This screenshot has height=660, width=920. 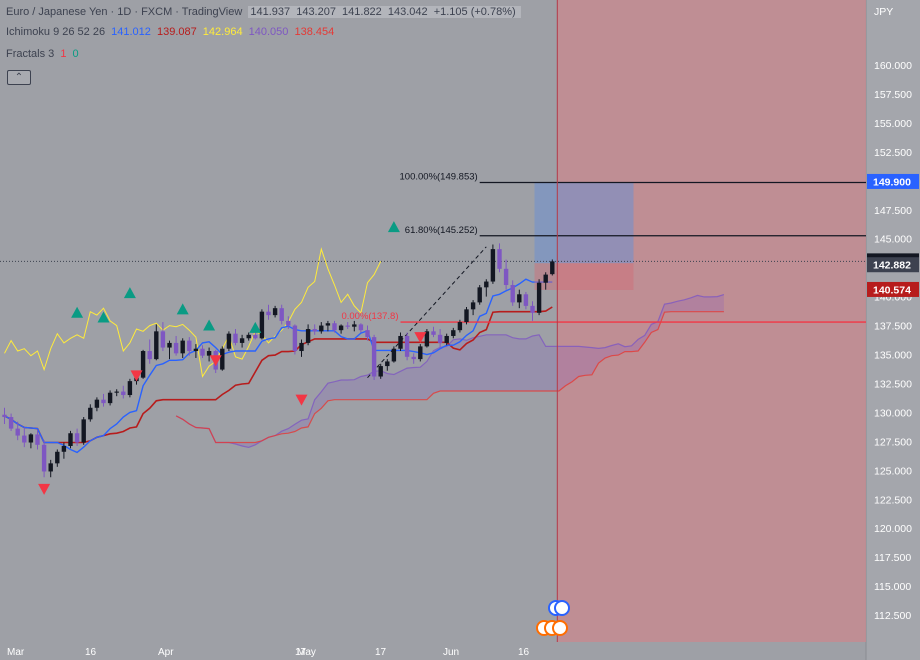 What do you see at coordinates (131, 32) in the screenshot?
I see `tenkan-value: 141.012` at bounding box center [131, 32].